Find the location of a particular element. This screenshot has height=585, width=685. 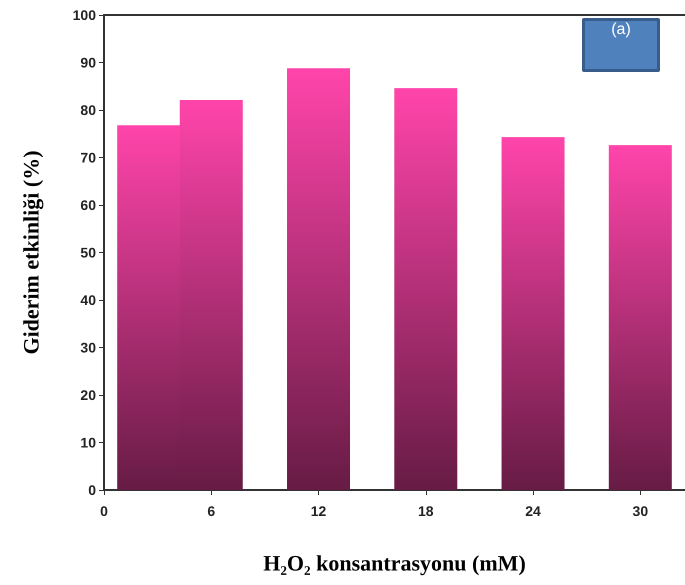

y-tick-label: 30 is located at coordinates (88, 348).